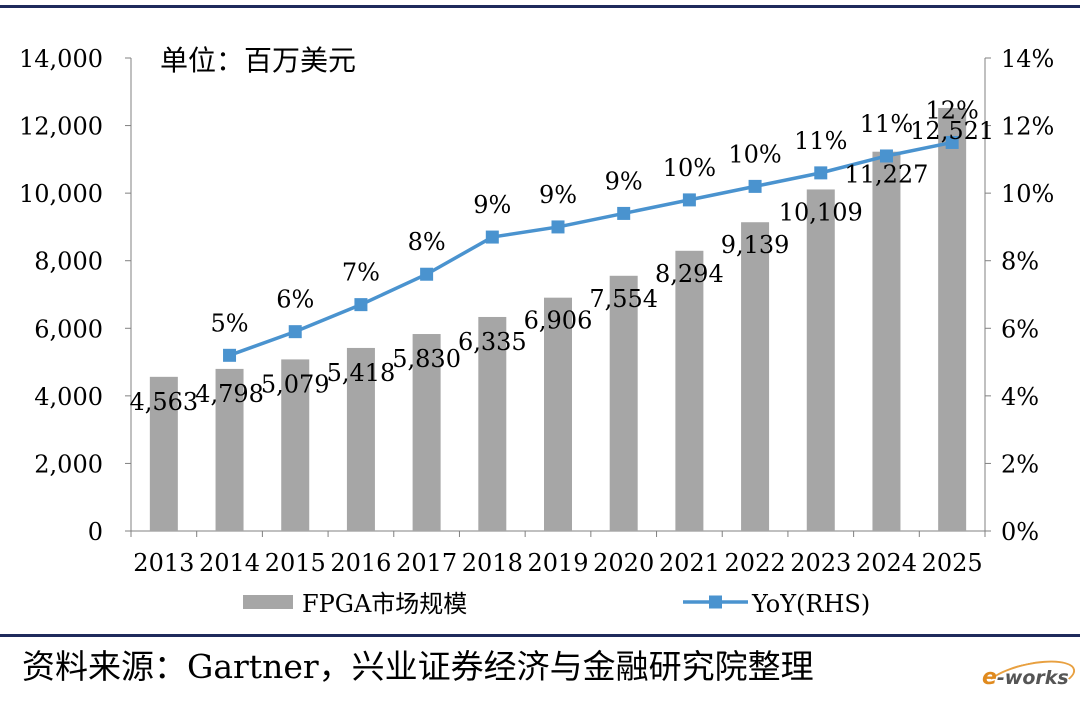  I want to click on legend: FPGA市场规模 YoY(RHS), so click(556, 604).